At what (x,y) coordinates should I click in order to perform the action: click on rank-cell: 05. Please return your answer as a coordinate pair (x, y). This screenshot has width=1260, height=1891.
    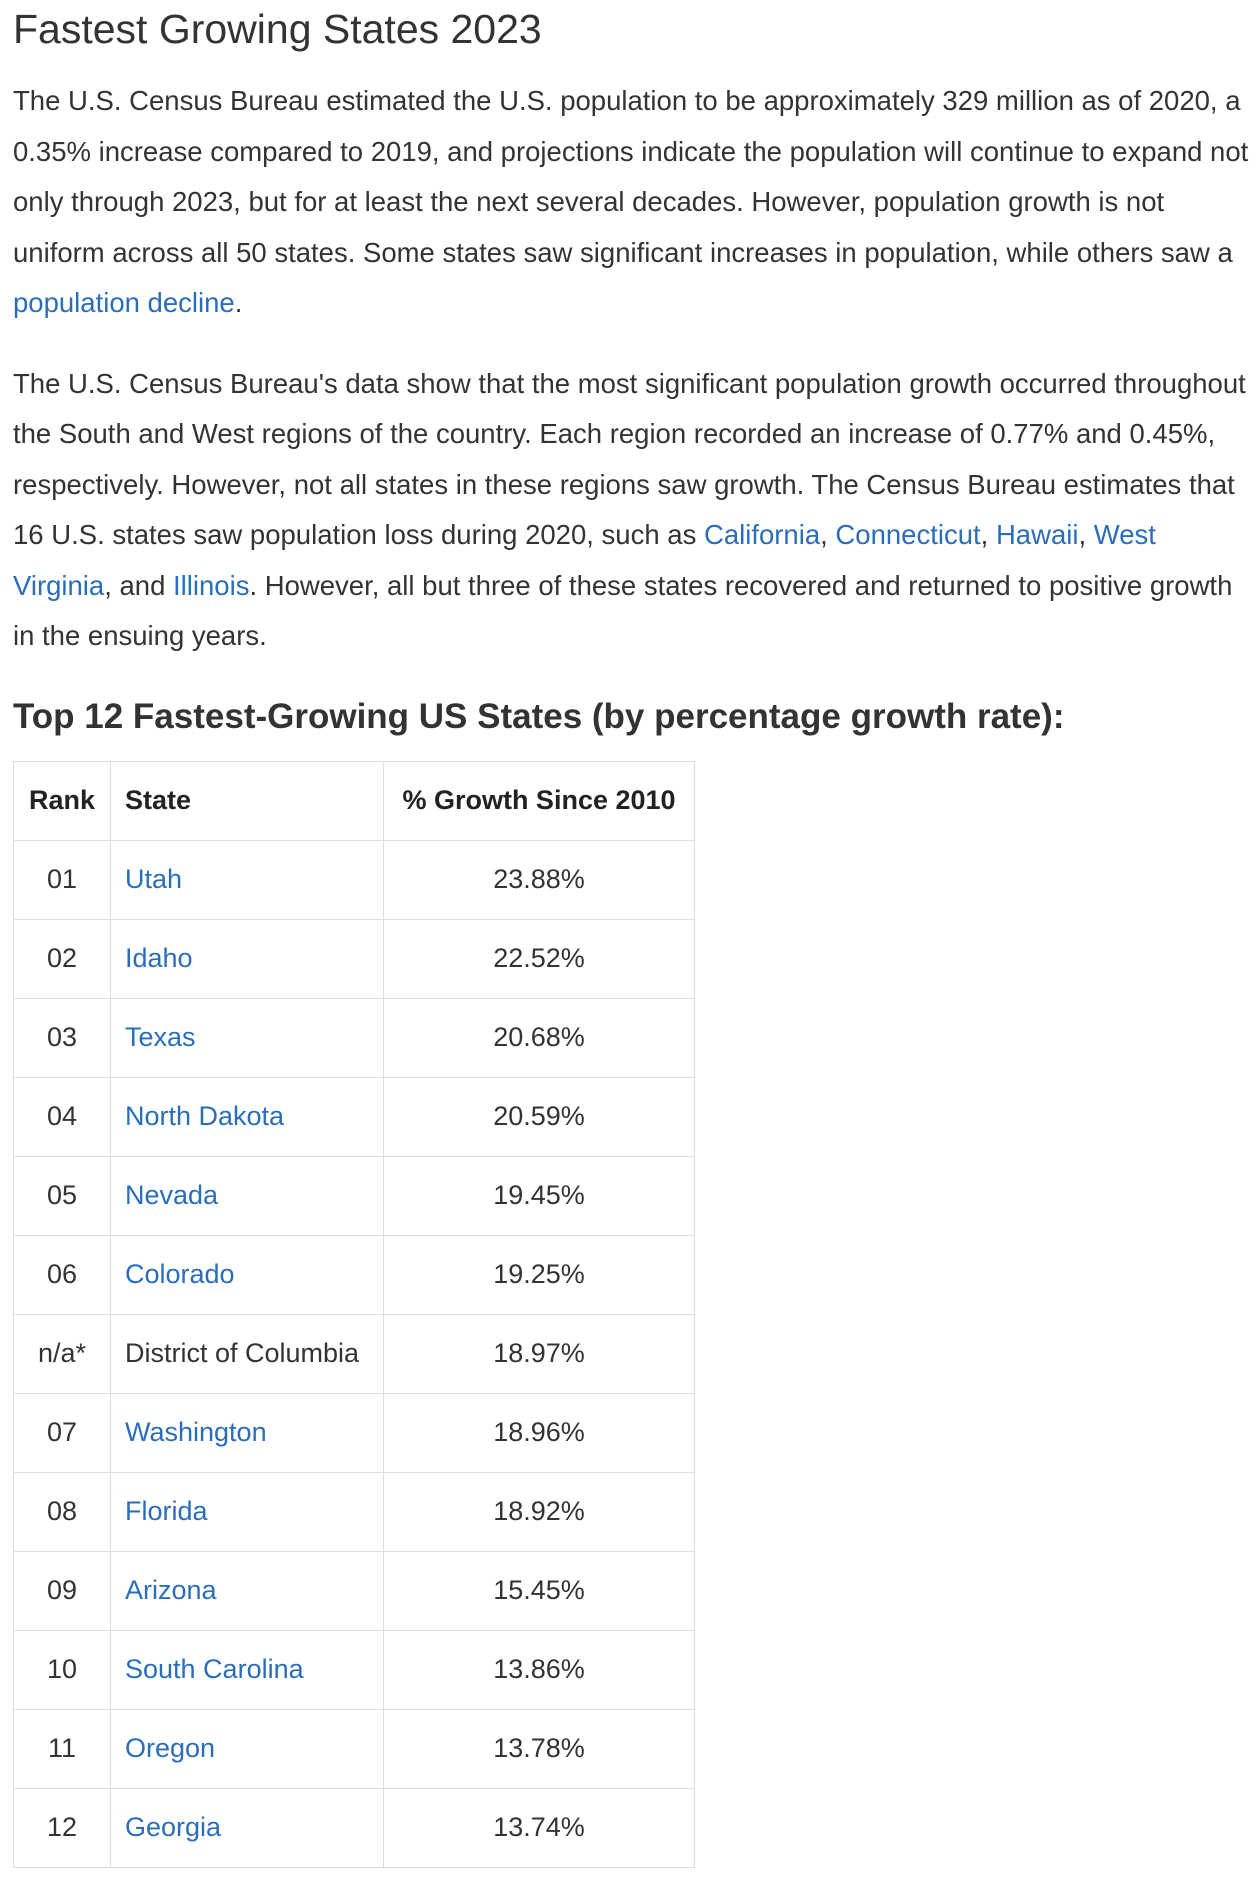
    Looking at the image, I should click on (62, 1195).